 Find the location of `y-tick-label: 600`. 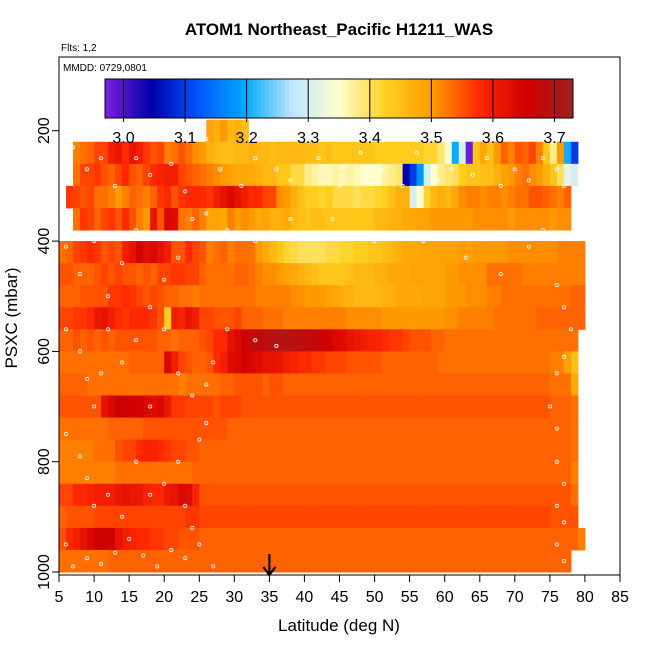

y-tick-label: 600 is located at coordinates (44, 351).